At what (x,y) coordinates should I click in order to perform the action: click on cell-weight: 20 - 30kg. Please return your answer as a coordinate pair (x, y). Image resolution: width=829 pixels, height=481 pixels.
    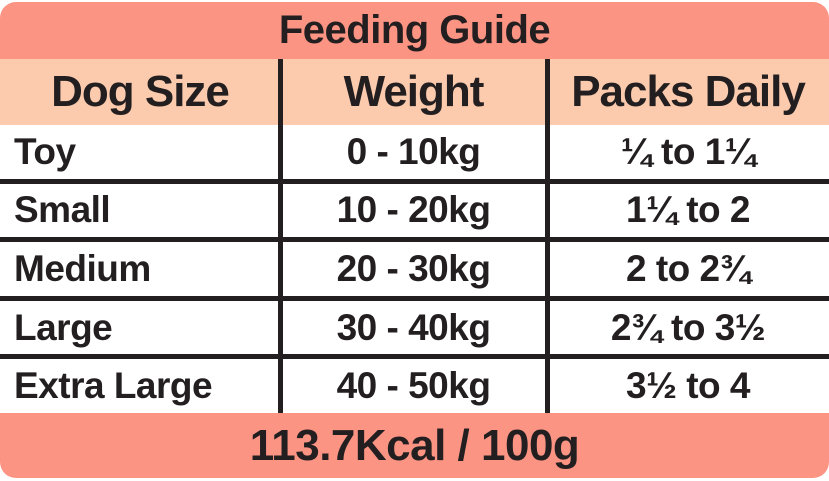
    Looking at the image, I should click on (413, 268).